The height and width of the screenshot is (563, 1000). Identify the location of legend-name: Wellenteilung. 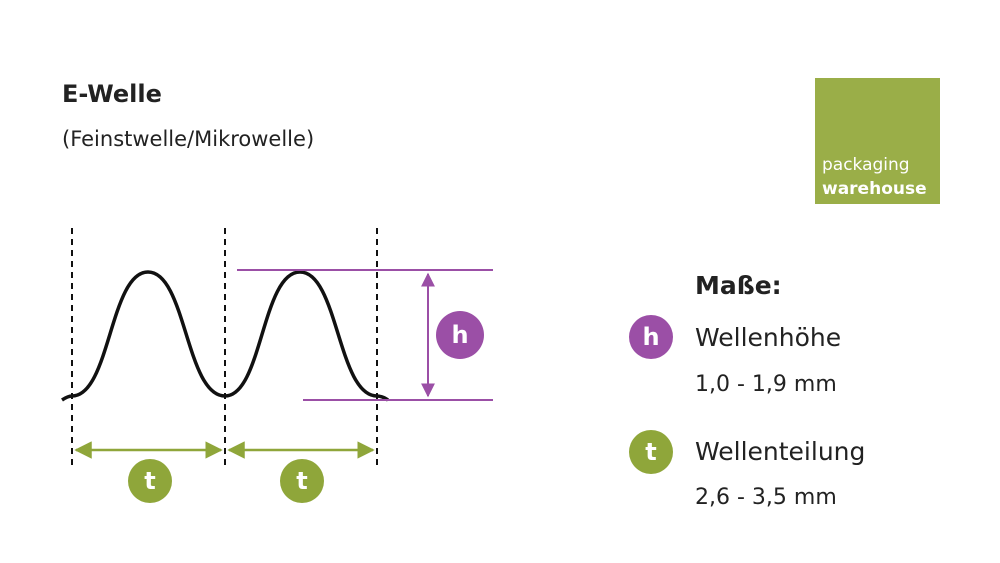
(780, 451).